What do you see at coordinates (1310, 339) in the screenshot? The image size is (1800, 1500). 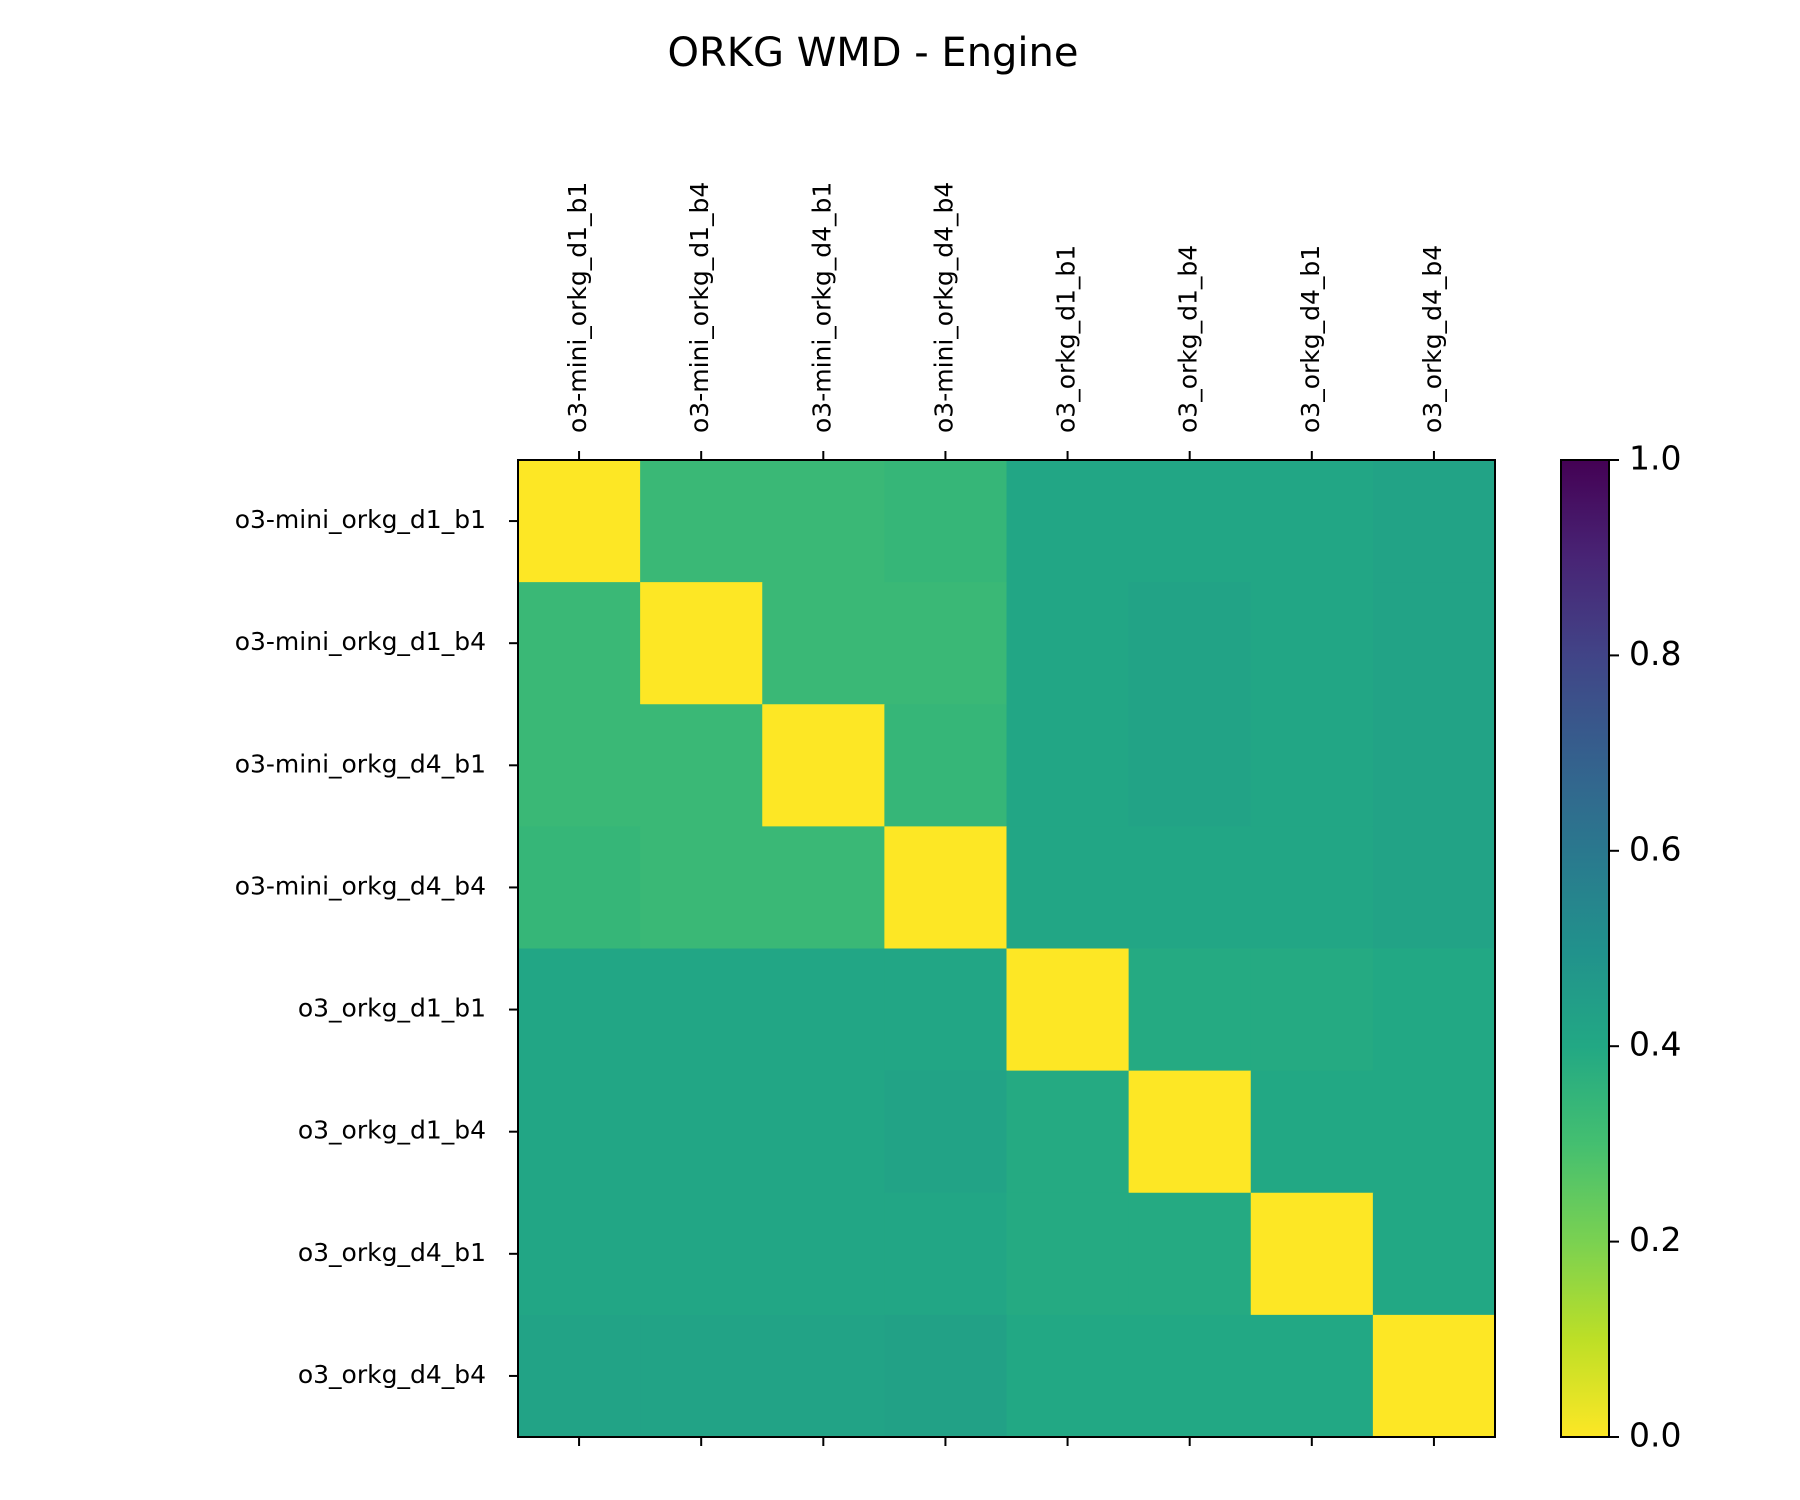 I see `x-tick-label: o3_orkg_d4_b1` at bounding box center [1310, 339].